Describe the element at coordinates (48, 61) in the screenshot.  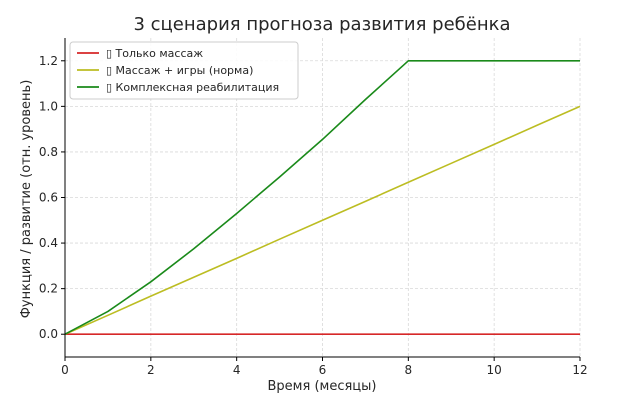
I see `y-tick-label: 1.2` at that location.